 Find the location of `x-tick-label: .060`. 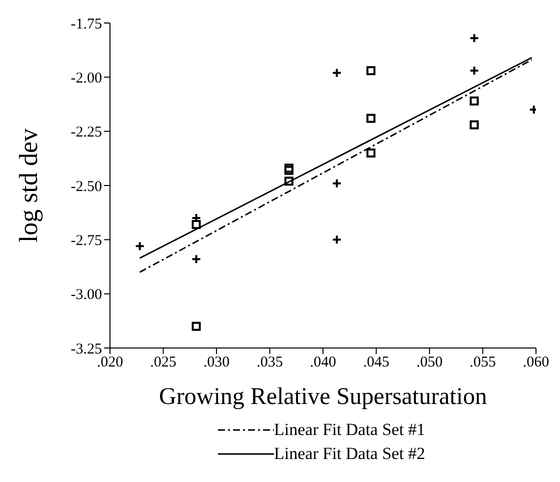

x-tick-label: .060 is located at coordinates (536, 362).